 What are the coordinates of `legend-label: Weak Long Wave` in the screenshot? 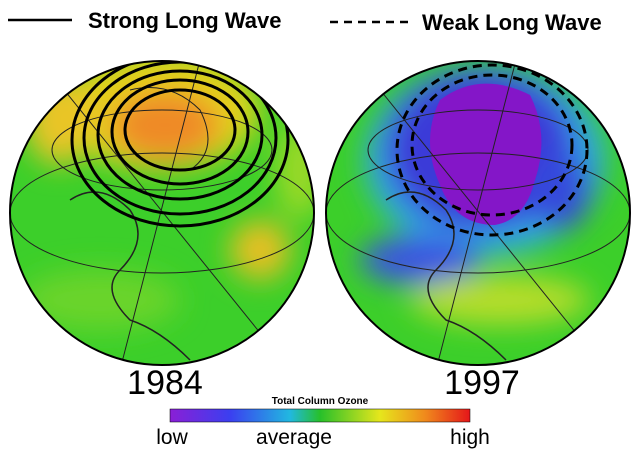 It's located at (512, 22).